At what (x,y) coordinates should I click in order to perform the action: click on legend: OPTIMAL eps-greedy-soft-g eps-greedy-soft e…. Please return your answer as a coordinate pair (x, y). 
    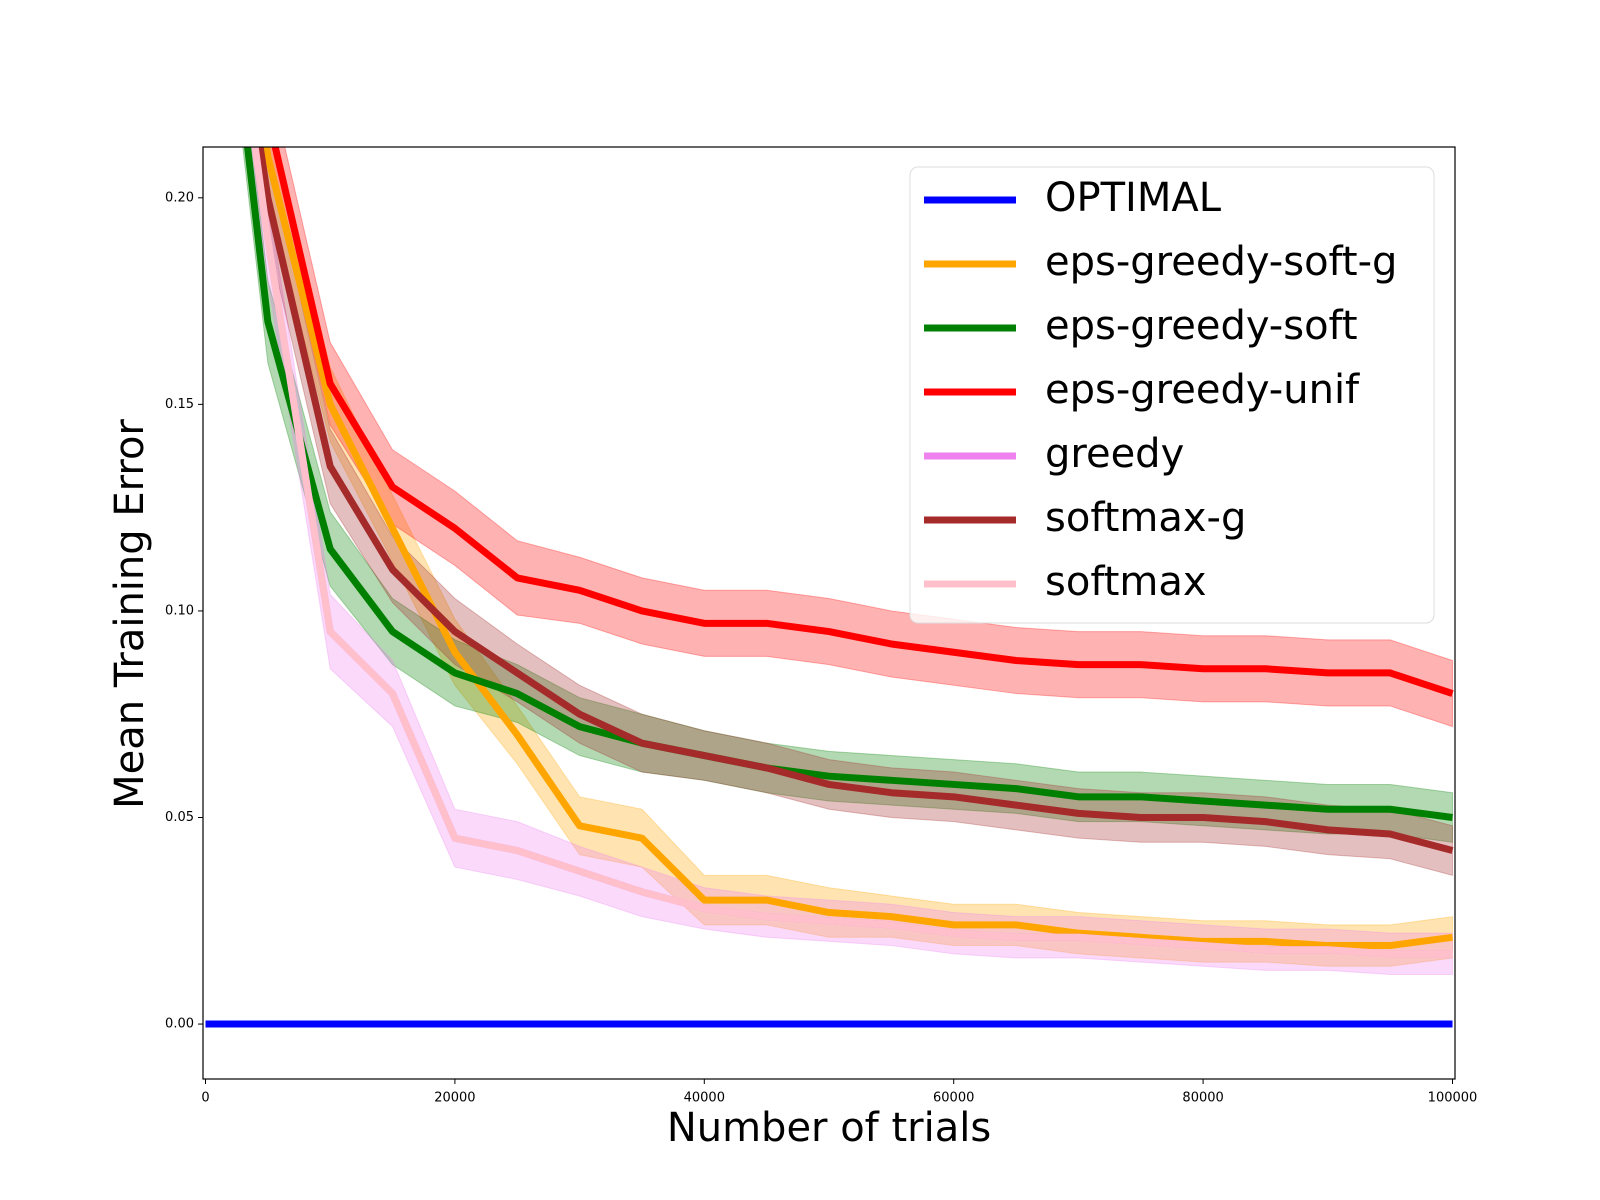
    Looking at the image, I should click on (1172, 395).